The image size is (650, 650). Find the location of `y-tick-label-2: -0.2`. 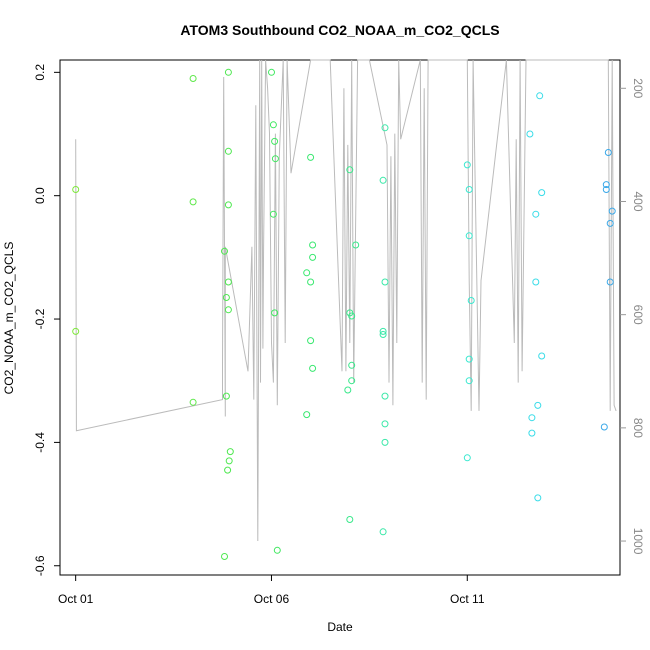

y-tick-label-2: -0.2 is located at coordinates (40, 318).